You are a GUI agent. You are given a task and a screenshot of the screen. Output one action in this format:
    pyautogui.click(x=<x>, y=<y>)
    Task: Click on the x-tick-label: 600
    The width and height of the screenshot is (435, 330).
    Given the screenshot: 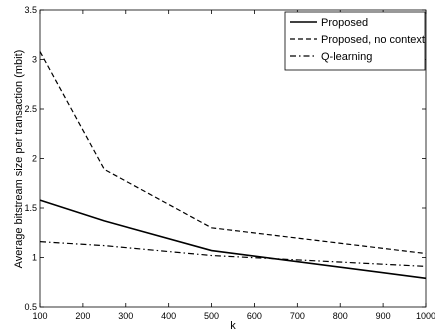 What is the action you would take?
    pyautogui.click(x=254, y=316)
    